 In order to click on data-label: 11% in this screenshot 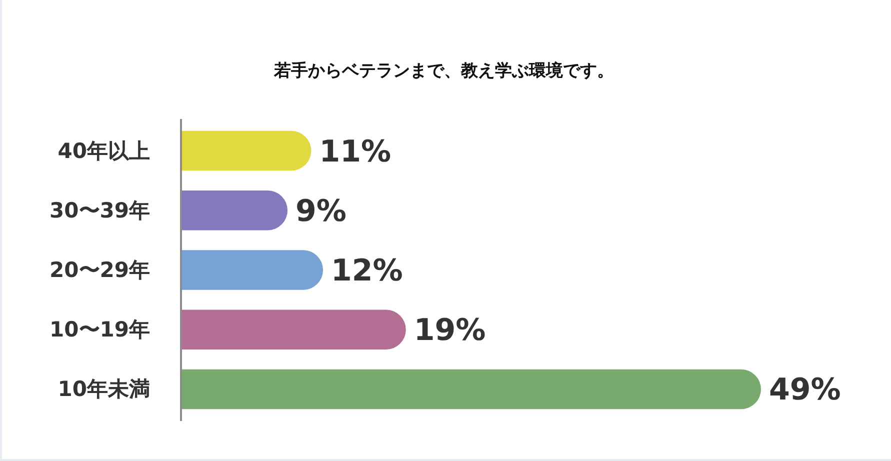, I will do `click(355, 152)`.